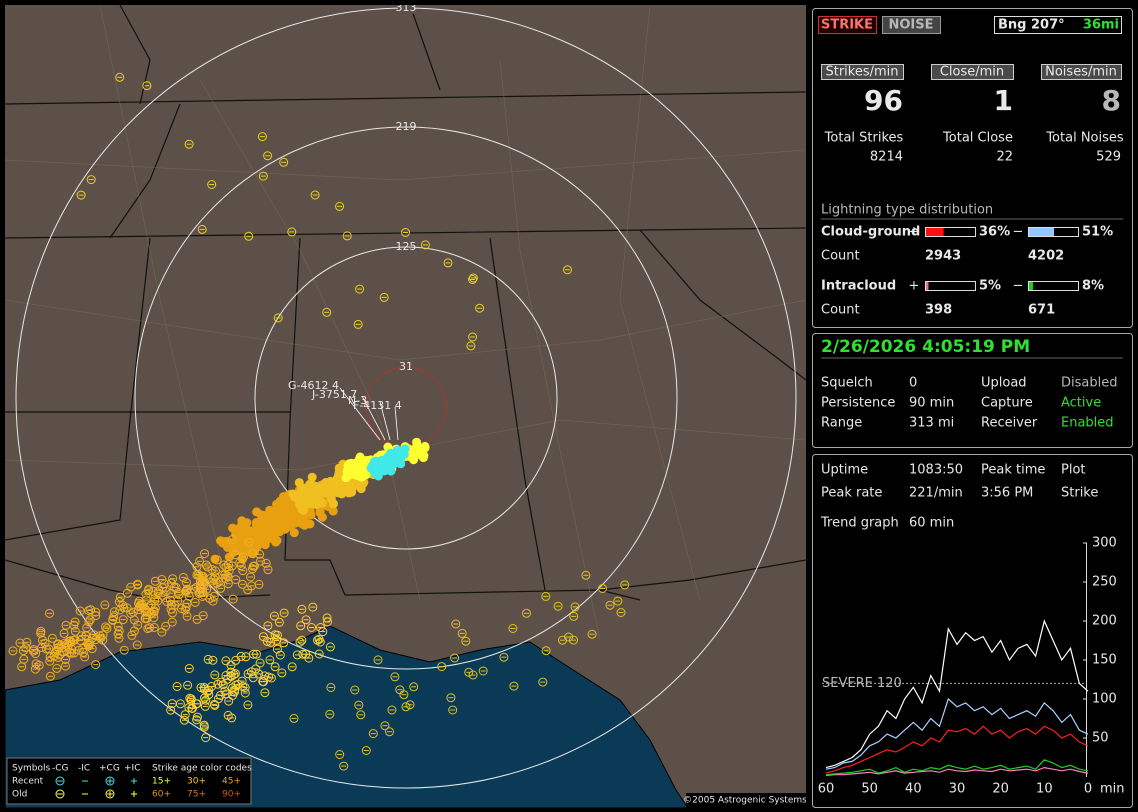  Describe the element at coordinates (1058, 25) in the screenshot. I see `bearing-box` at that location.